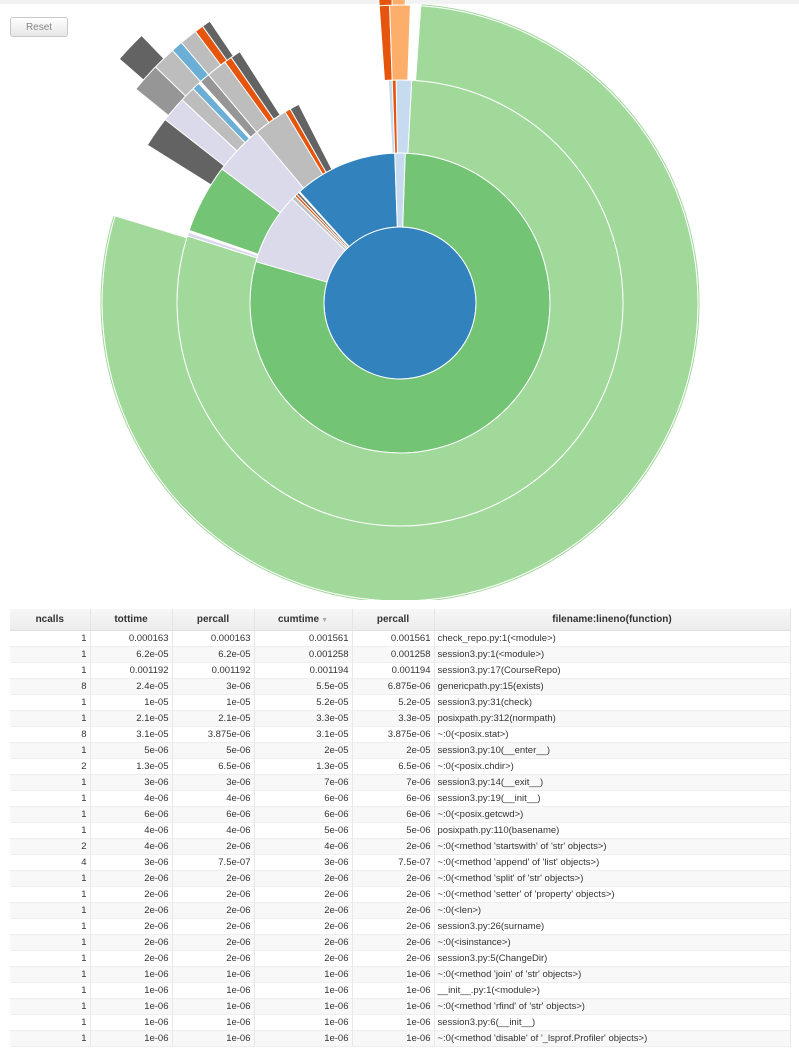  Describe the element at coordinates (612, 686) in the screenshot. I see `table-cell: genericpath.py:15(exists)` at that location.